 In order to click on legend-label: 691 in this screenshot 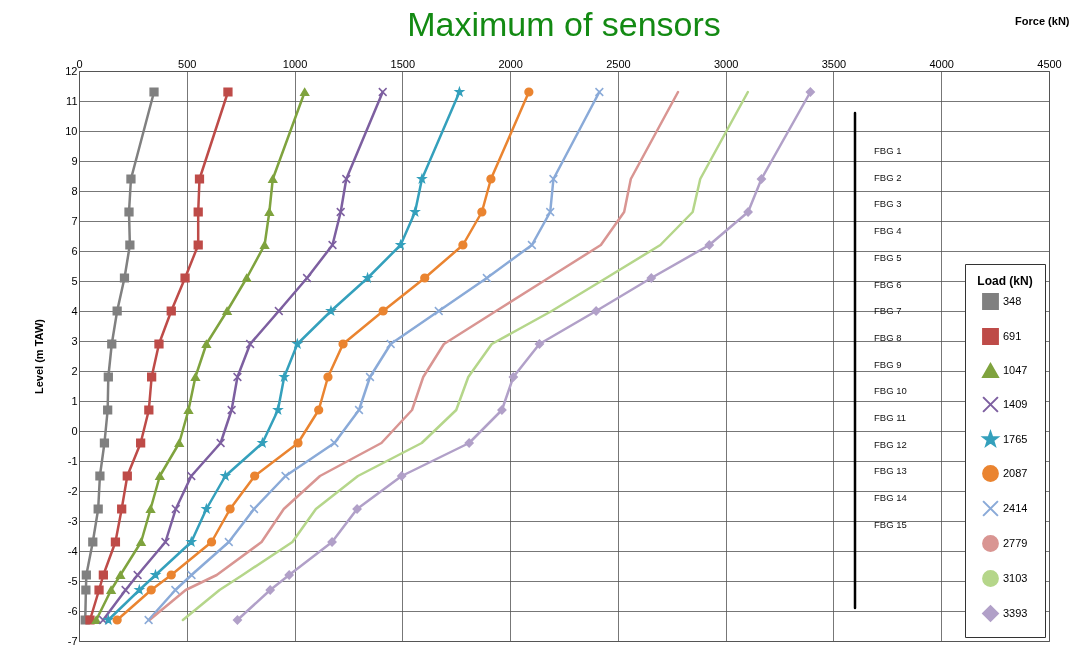, I will do `click(1012, 335)`.